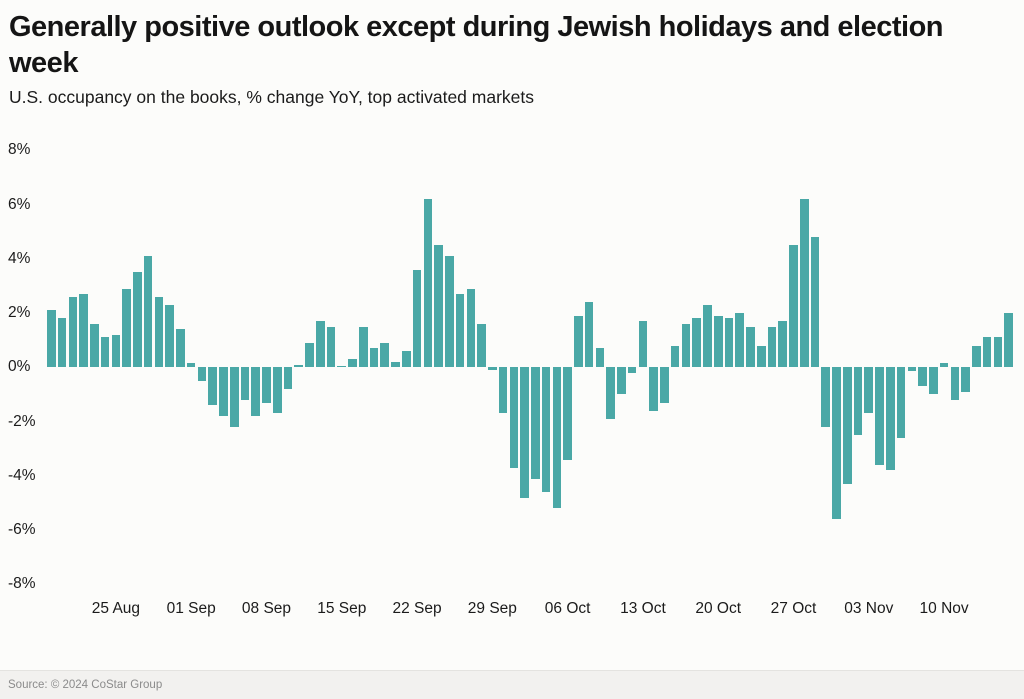 This screenshot has width=1024, height=699. Describe the element at coordinates (342, 609) in the screenshot. I see `x-tick-label: 15 Sep` at that location.